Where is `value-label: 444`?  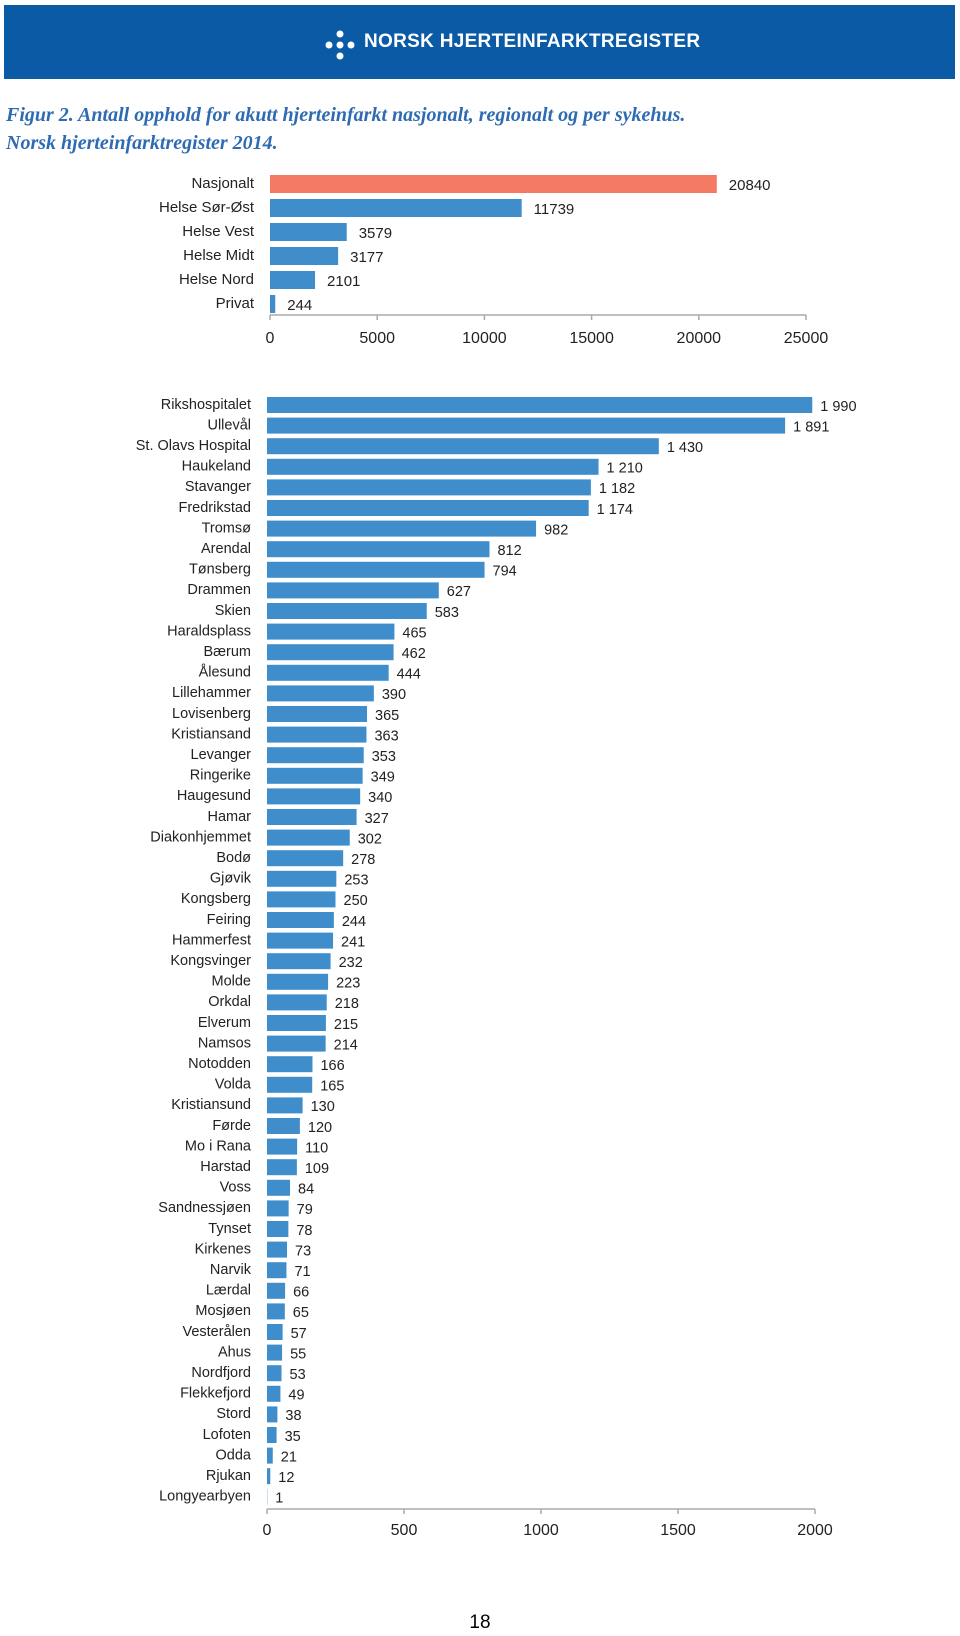
value-label: 444 is located at coordinates (409, 675).